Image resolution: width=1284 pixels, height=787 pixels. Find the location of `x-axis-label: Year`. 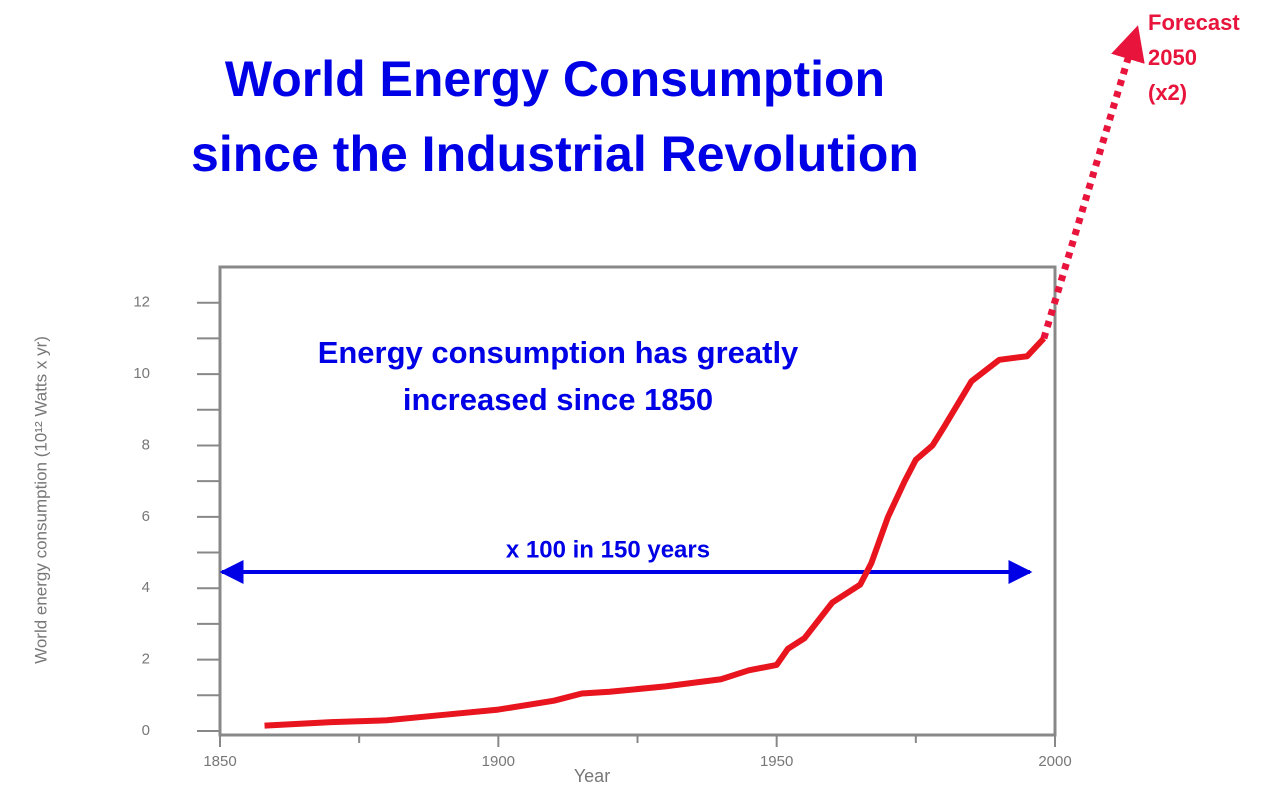

x-axis-label: Year is located at coordinates (592, 776).